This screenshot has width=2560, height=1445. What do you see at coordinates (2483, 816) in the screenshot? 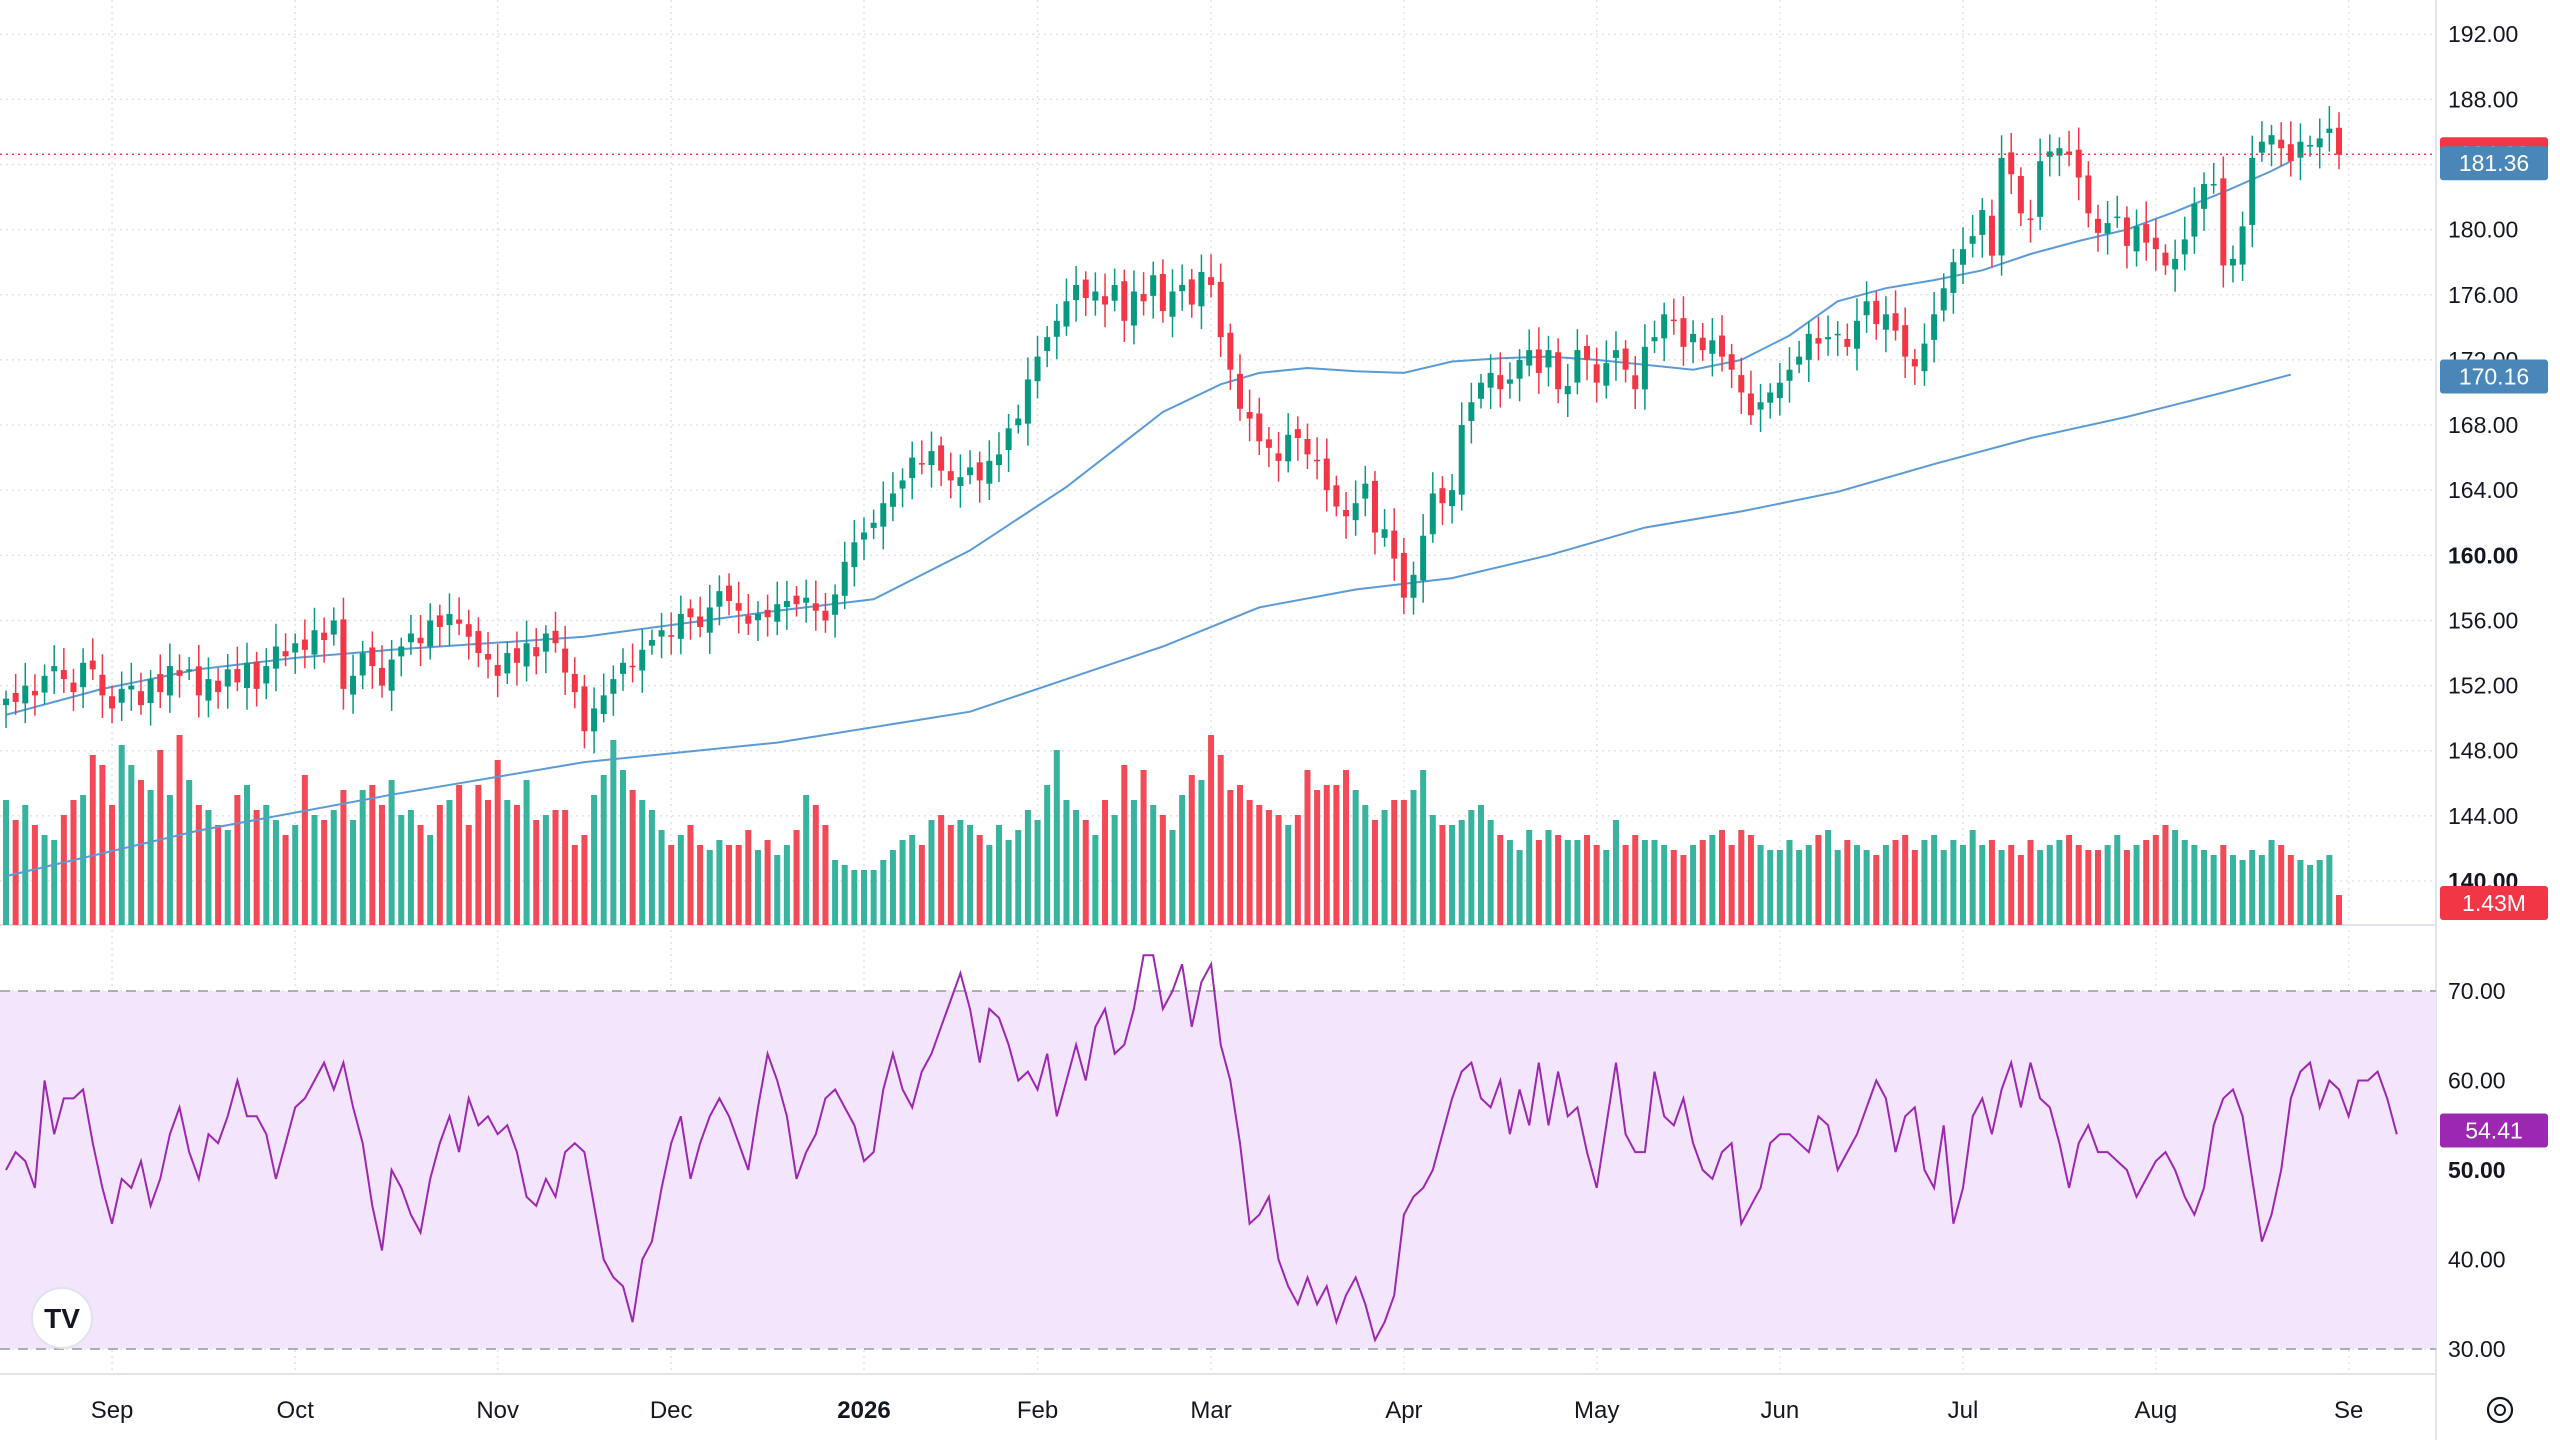
I see `price-tick-label: 144.00` at bounding box center [2483, 816].